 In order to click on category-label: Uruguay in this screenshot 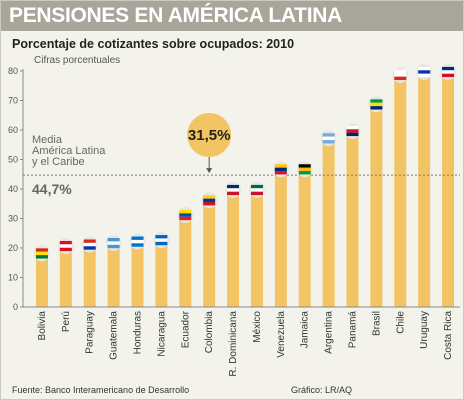, I will do `click(424, 330)`.